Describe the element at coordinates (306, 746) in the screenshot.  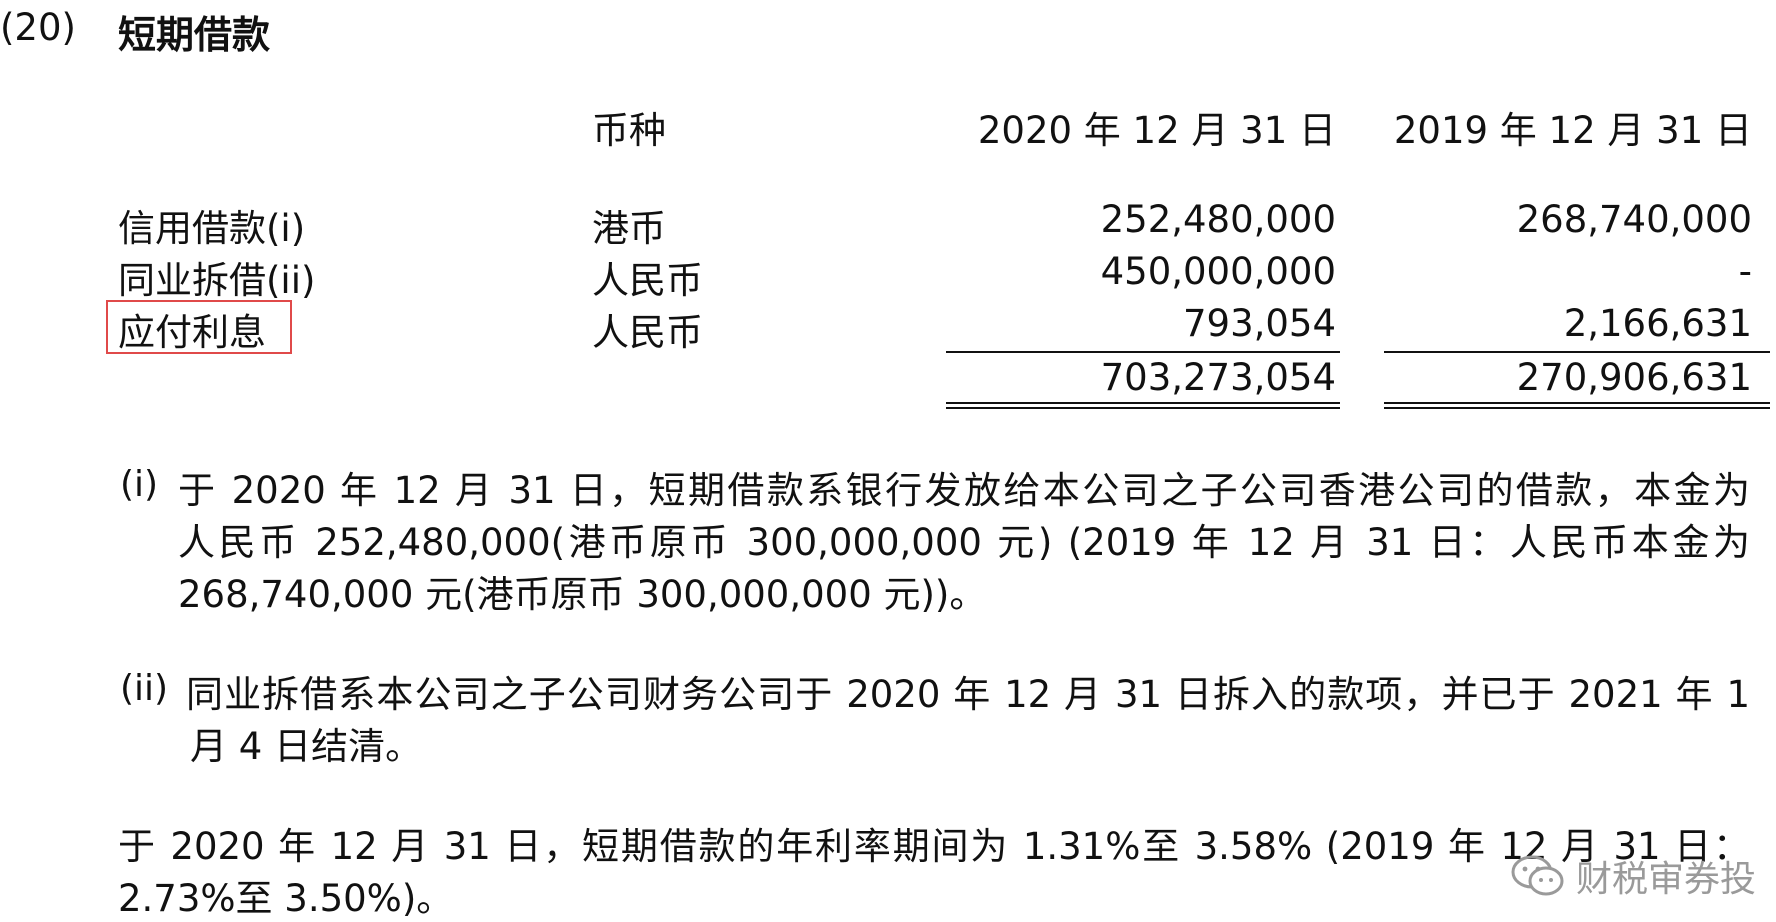
I see `note-ii-line-2: 月 4 日结清。` at that location.